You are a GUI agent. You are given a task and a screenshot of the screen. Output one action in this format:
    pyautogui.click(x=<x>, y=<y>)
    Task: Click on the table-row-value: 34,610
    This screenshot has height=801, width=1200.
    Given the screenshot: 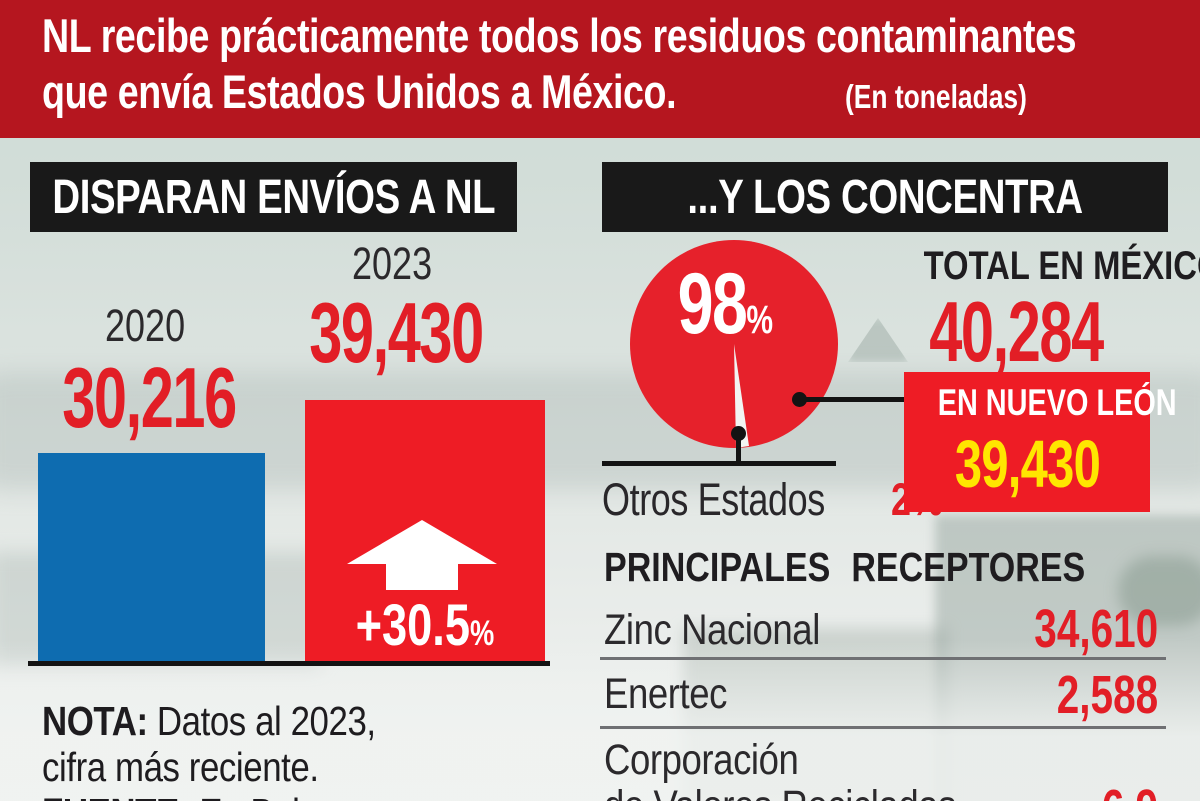 What is the action you would take?
    pyautogui.click(x=1096, y=629)
    